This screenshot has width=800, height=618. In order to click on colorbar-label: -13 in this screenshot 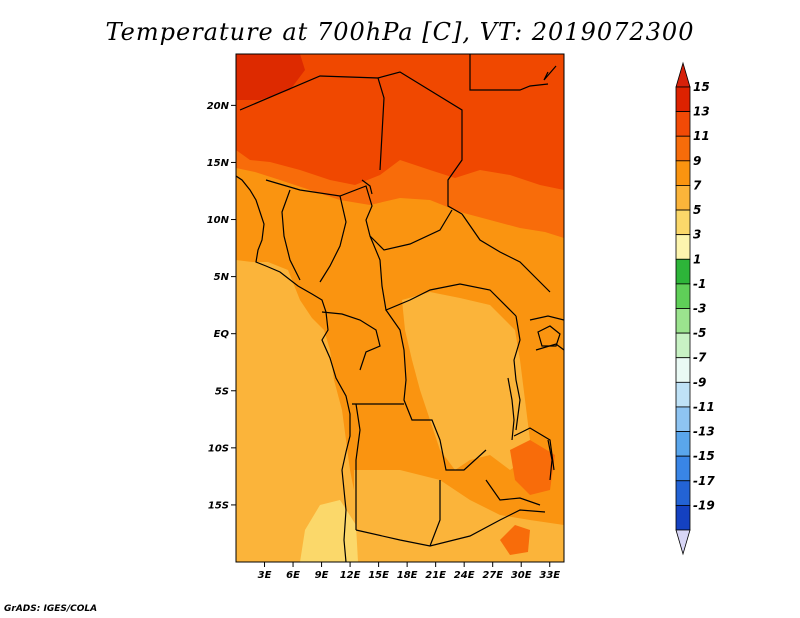, I will do `click(704, 432)`.